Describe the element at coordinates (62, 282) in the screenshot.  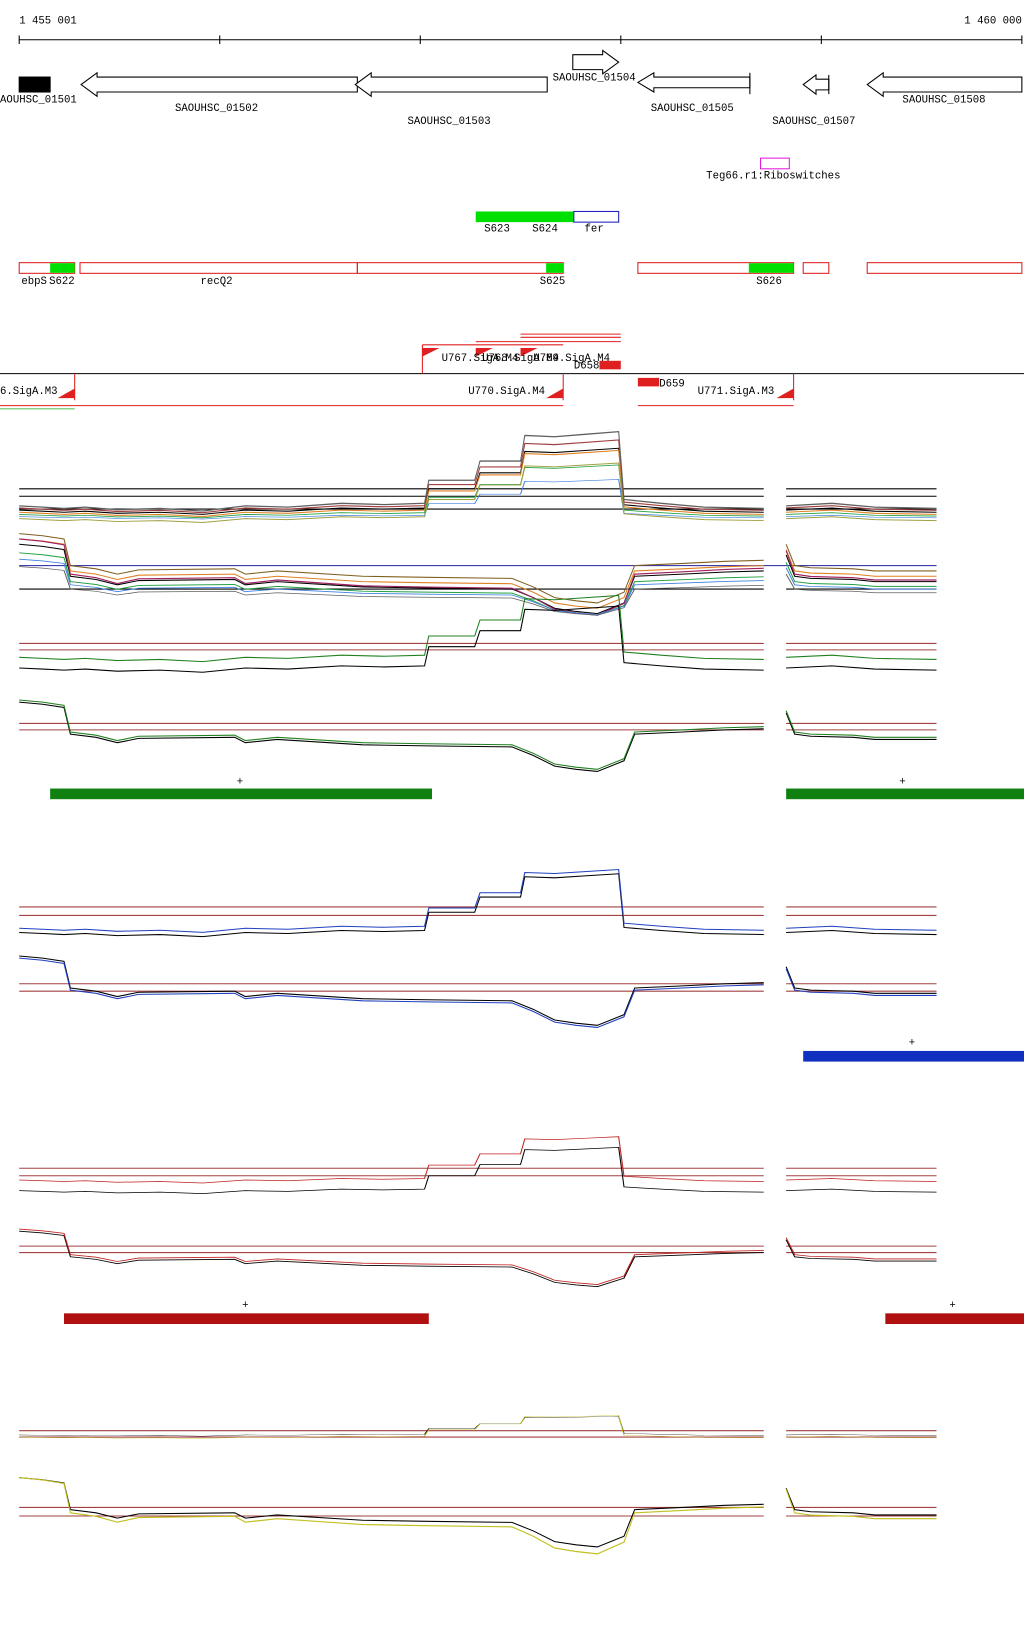
I see `feature-label: S622` at that location.